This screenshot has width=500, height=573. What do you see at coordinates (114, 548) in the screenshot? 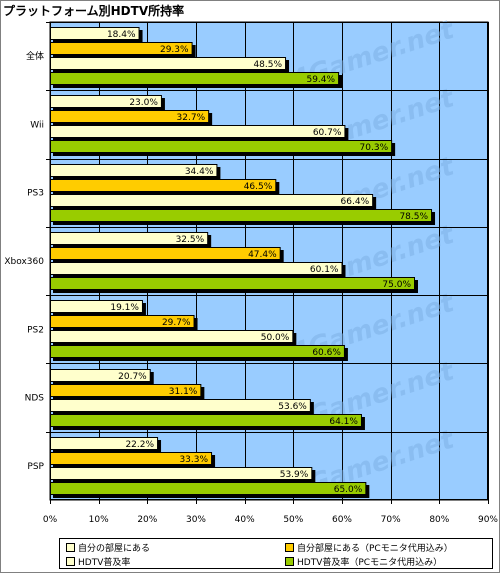
I see `legend-label-1: 自分の部屋にある` at bounding box center [114, 548].